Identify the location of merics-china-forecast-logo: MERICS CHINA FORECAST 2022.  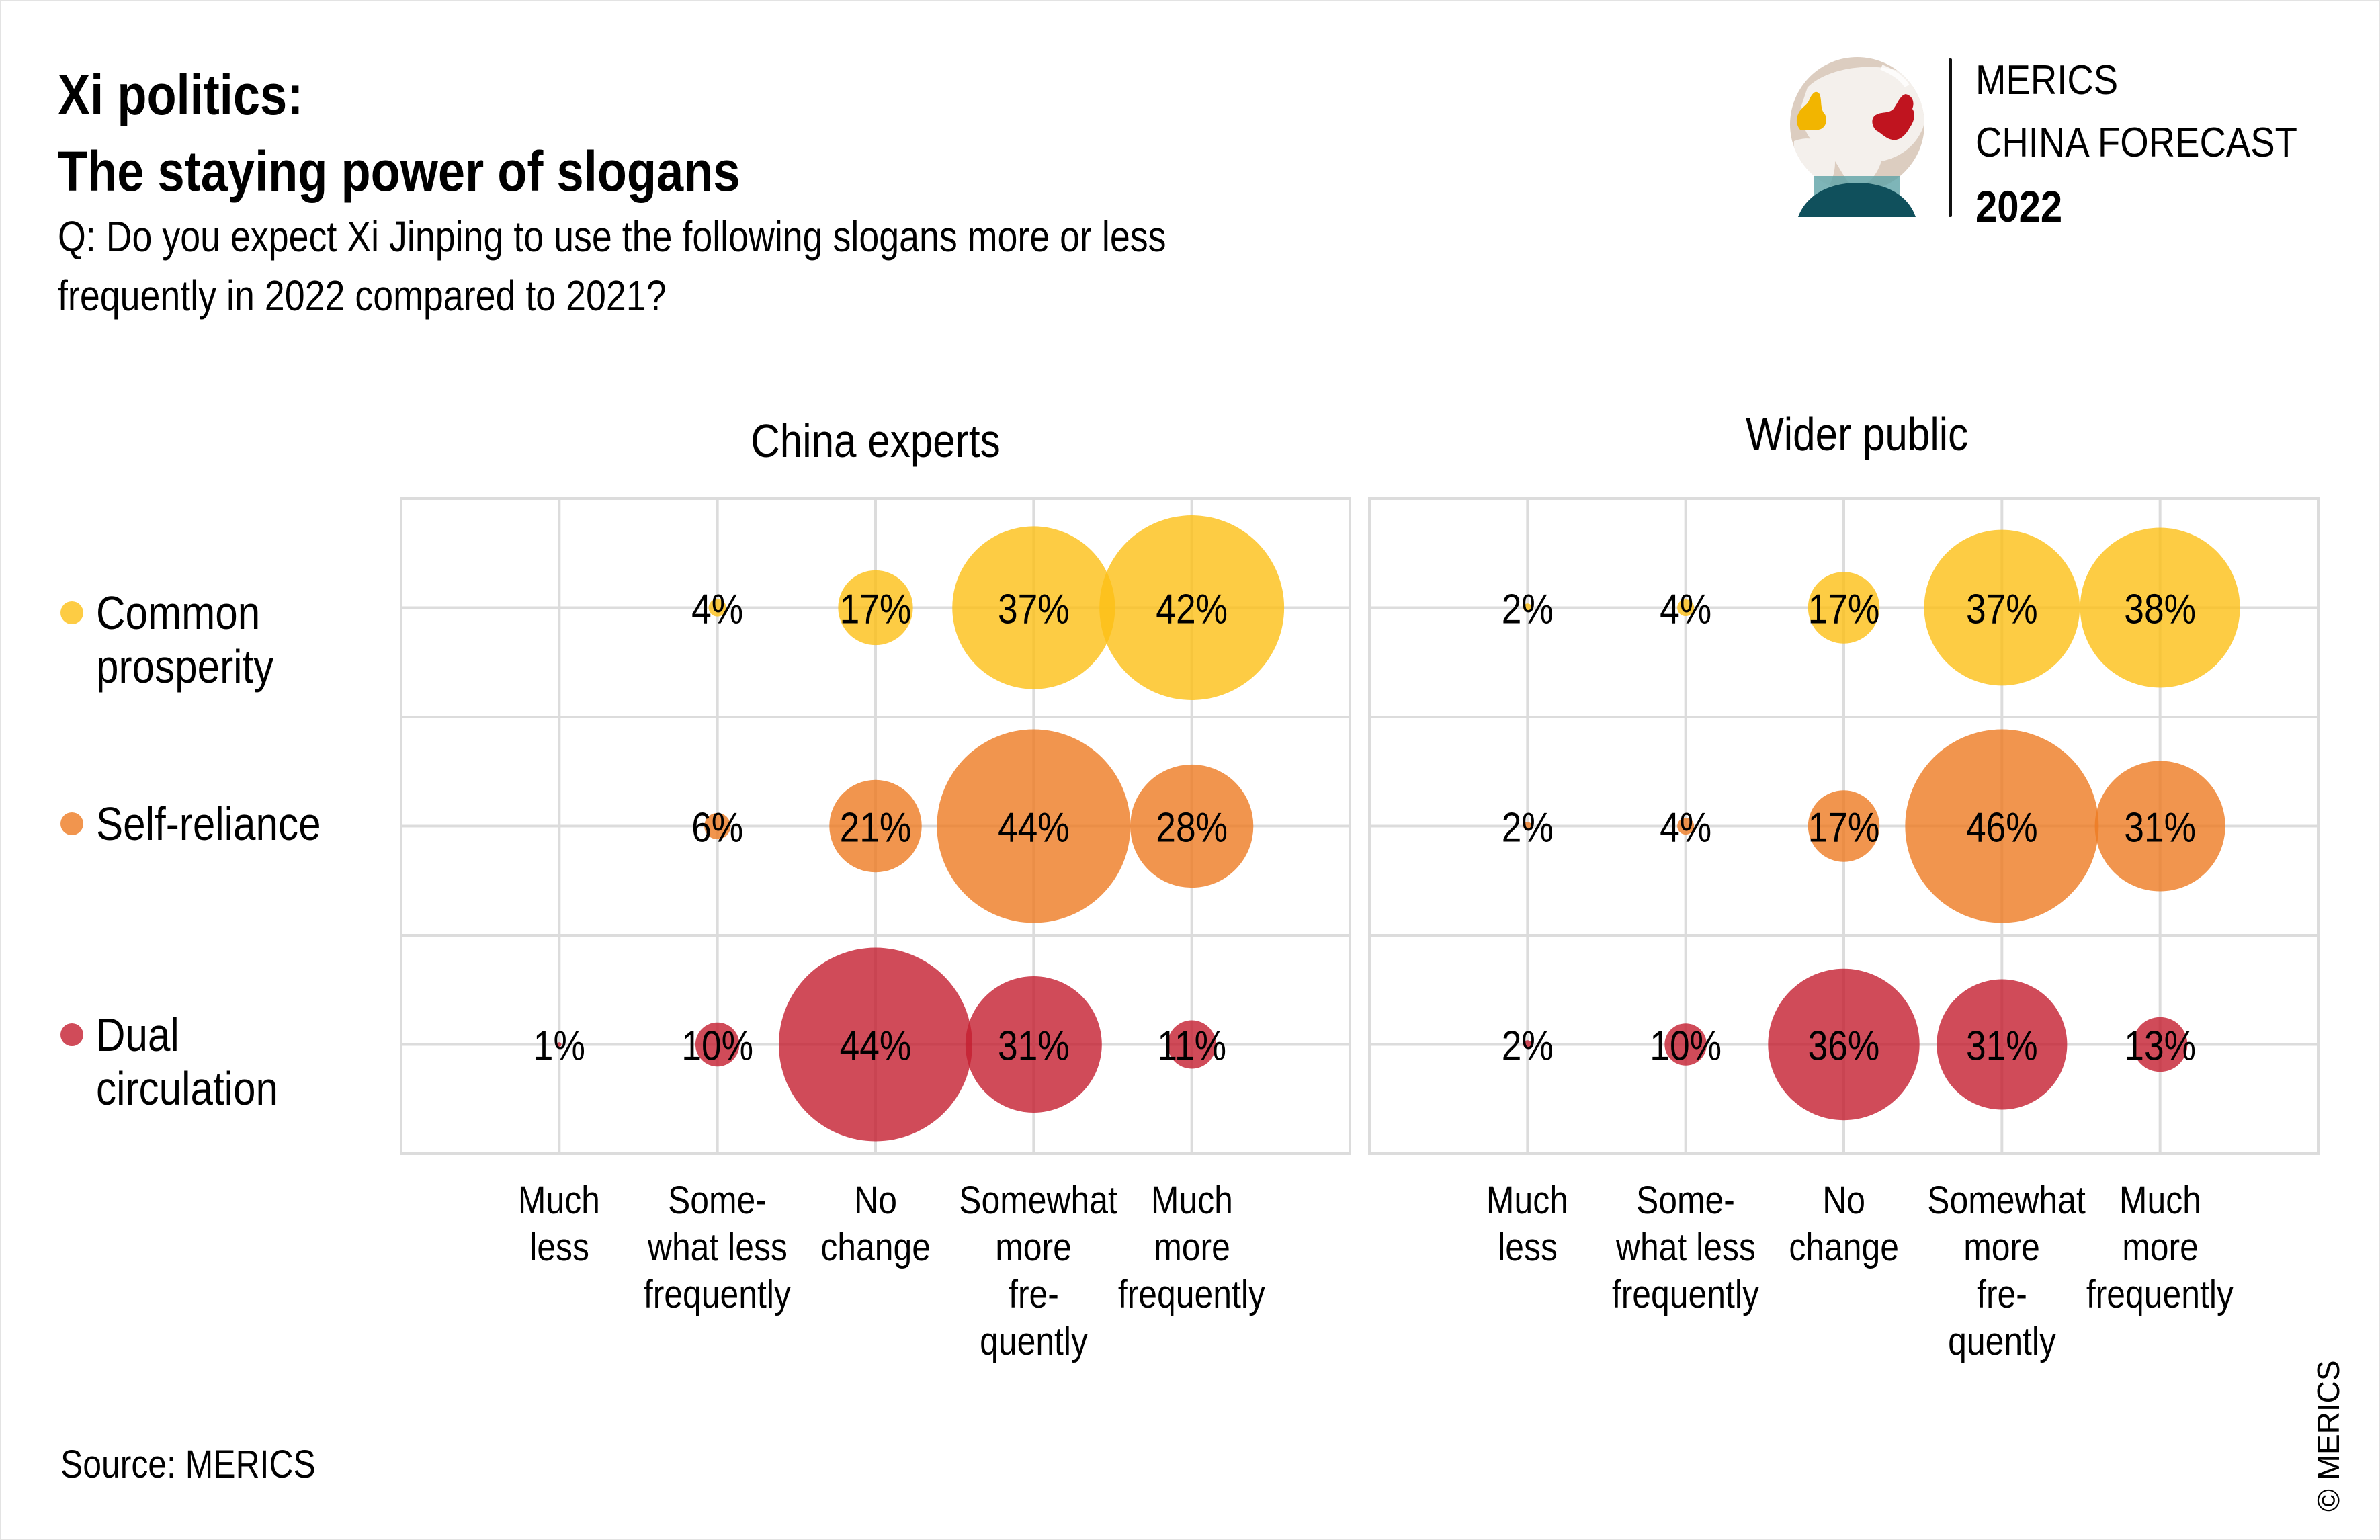
(2076, 137).